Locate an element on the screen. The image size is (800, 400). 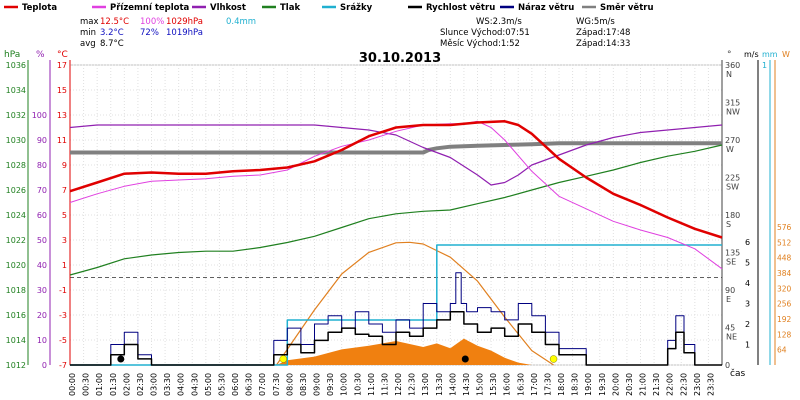
tick-pct: 10 is located at coordinates (42, 340).